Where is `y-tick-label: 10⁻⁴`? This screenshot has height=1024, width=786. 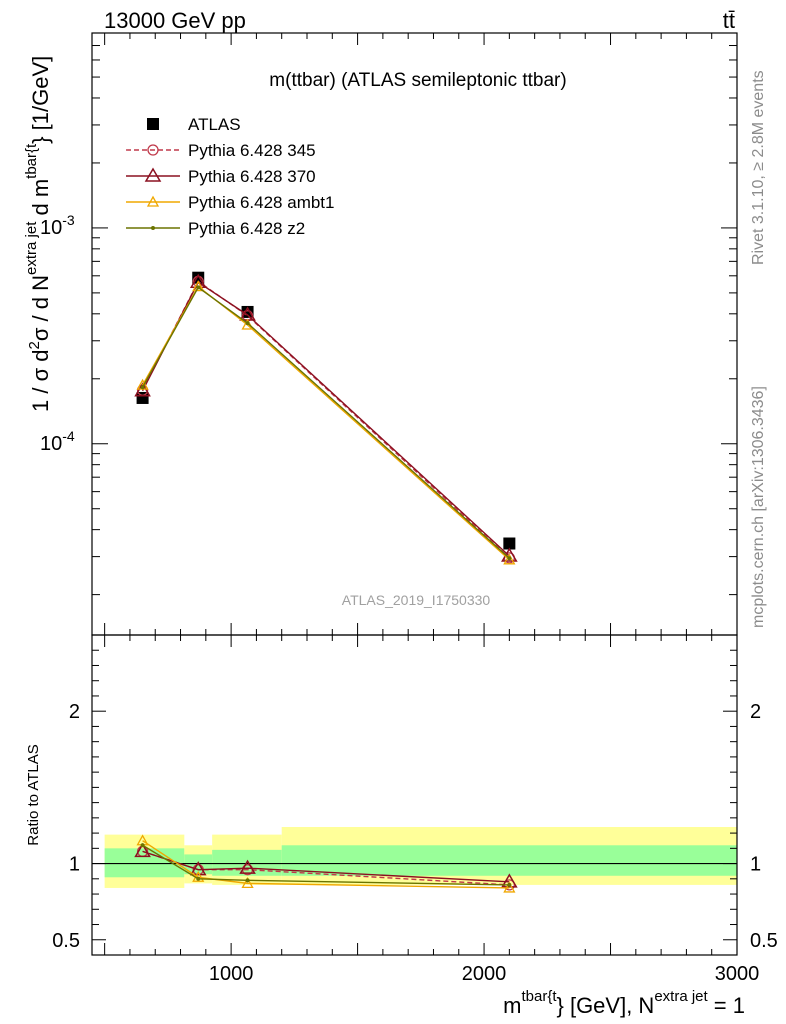
y-tick-label: 10⁻⁴ is located at coordinates (57, 441).